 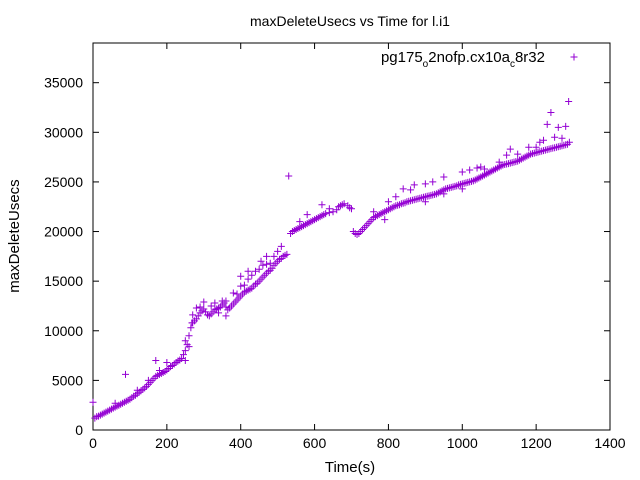 I want to click on y-tick-label: 20000, so click(x=63, y=232).